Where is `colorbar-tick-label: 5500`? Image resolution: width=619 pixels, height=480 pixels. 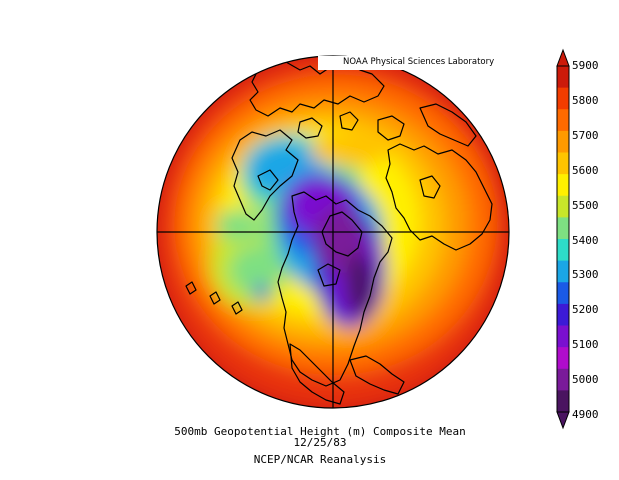 colorbar-tick-label: 5500 is located at coordinates (585, 205).